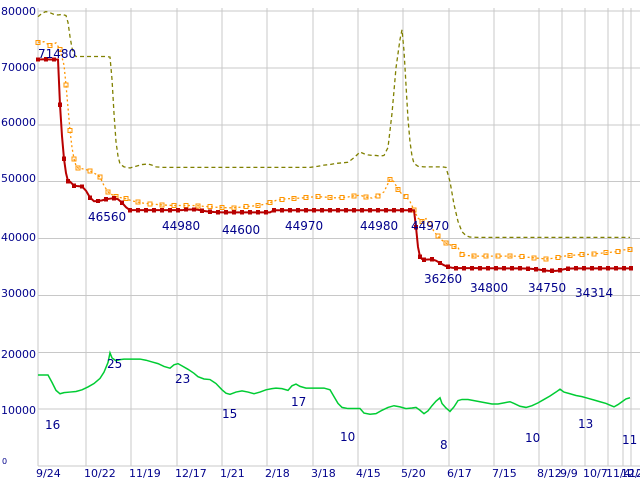  What do you see at coordinates (48, 473) in the screenshot?
I see `x-axis-tick-label: 9/24` at bounding box center [48, 473].